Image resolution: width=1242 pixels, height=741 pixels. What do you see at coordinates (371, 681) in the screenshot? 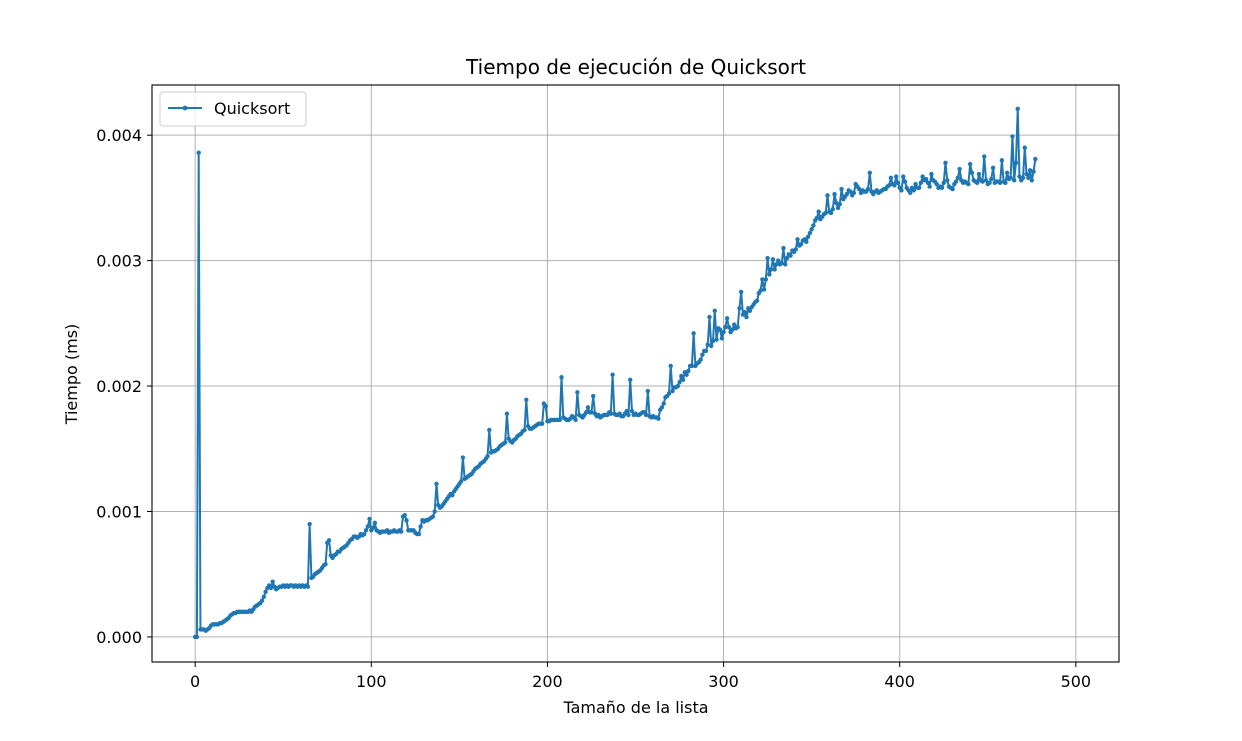
I see `x-tick-label: 100` at bounding box center [371, 681].